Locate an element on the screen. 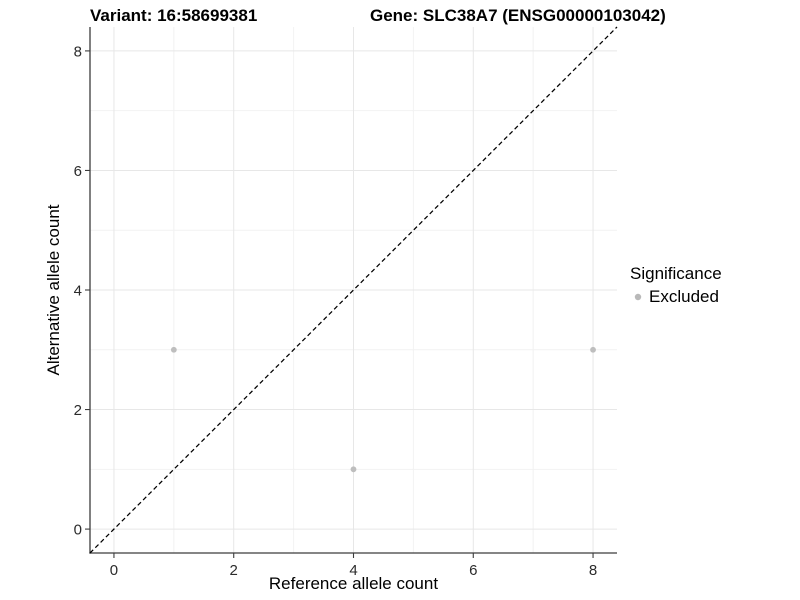 The image size is (800, 600). y-tick-label: 8 is located at coordinates (78, 51).